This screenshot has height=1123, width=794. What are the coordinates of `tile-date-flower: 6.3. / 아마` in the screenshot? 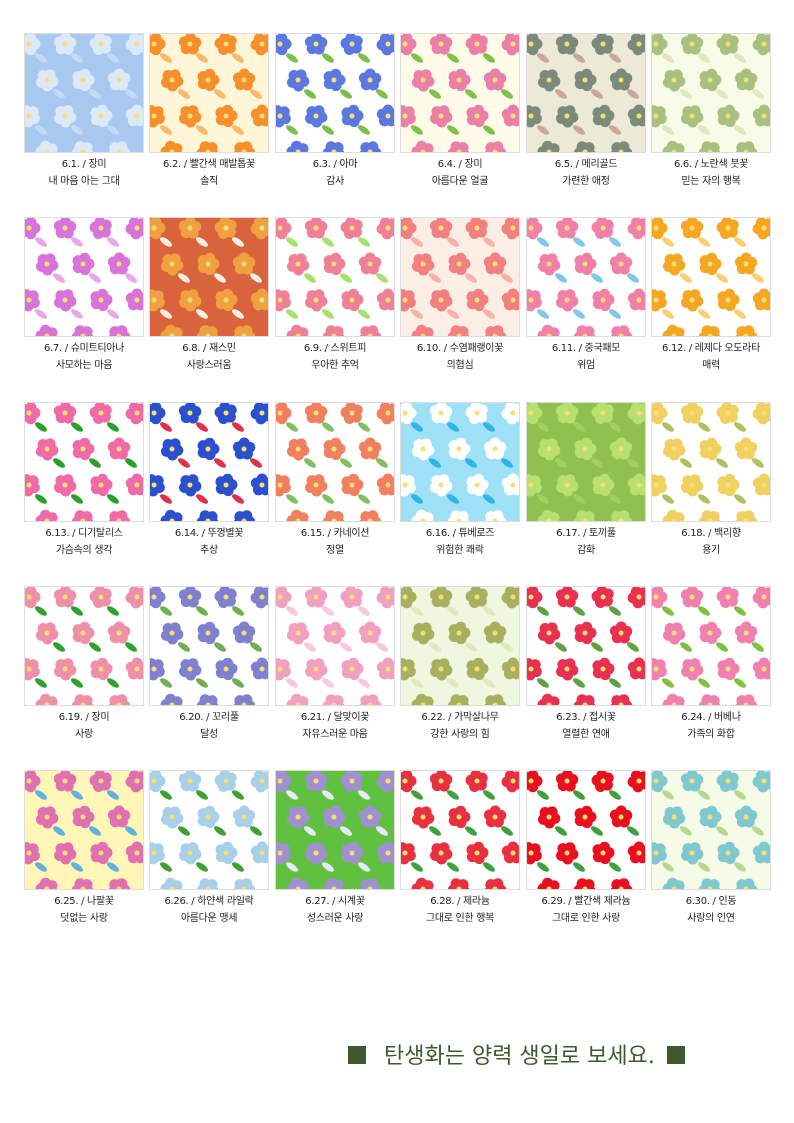 It's located at (335, 164).